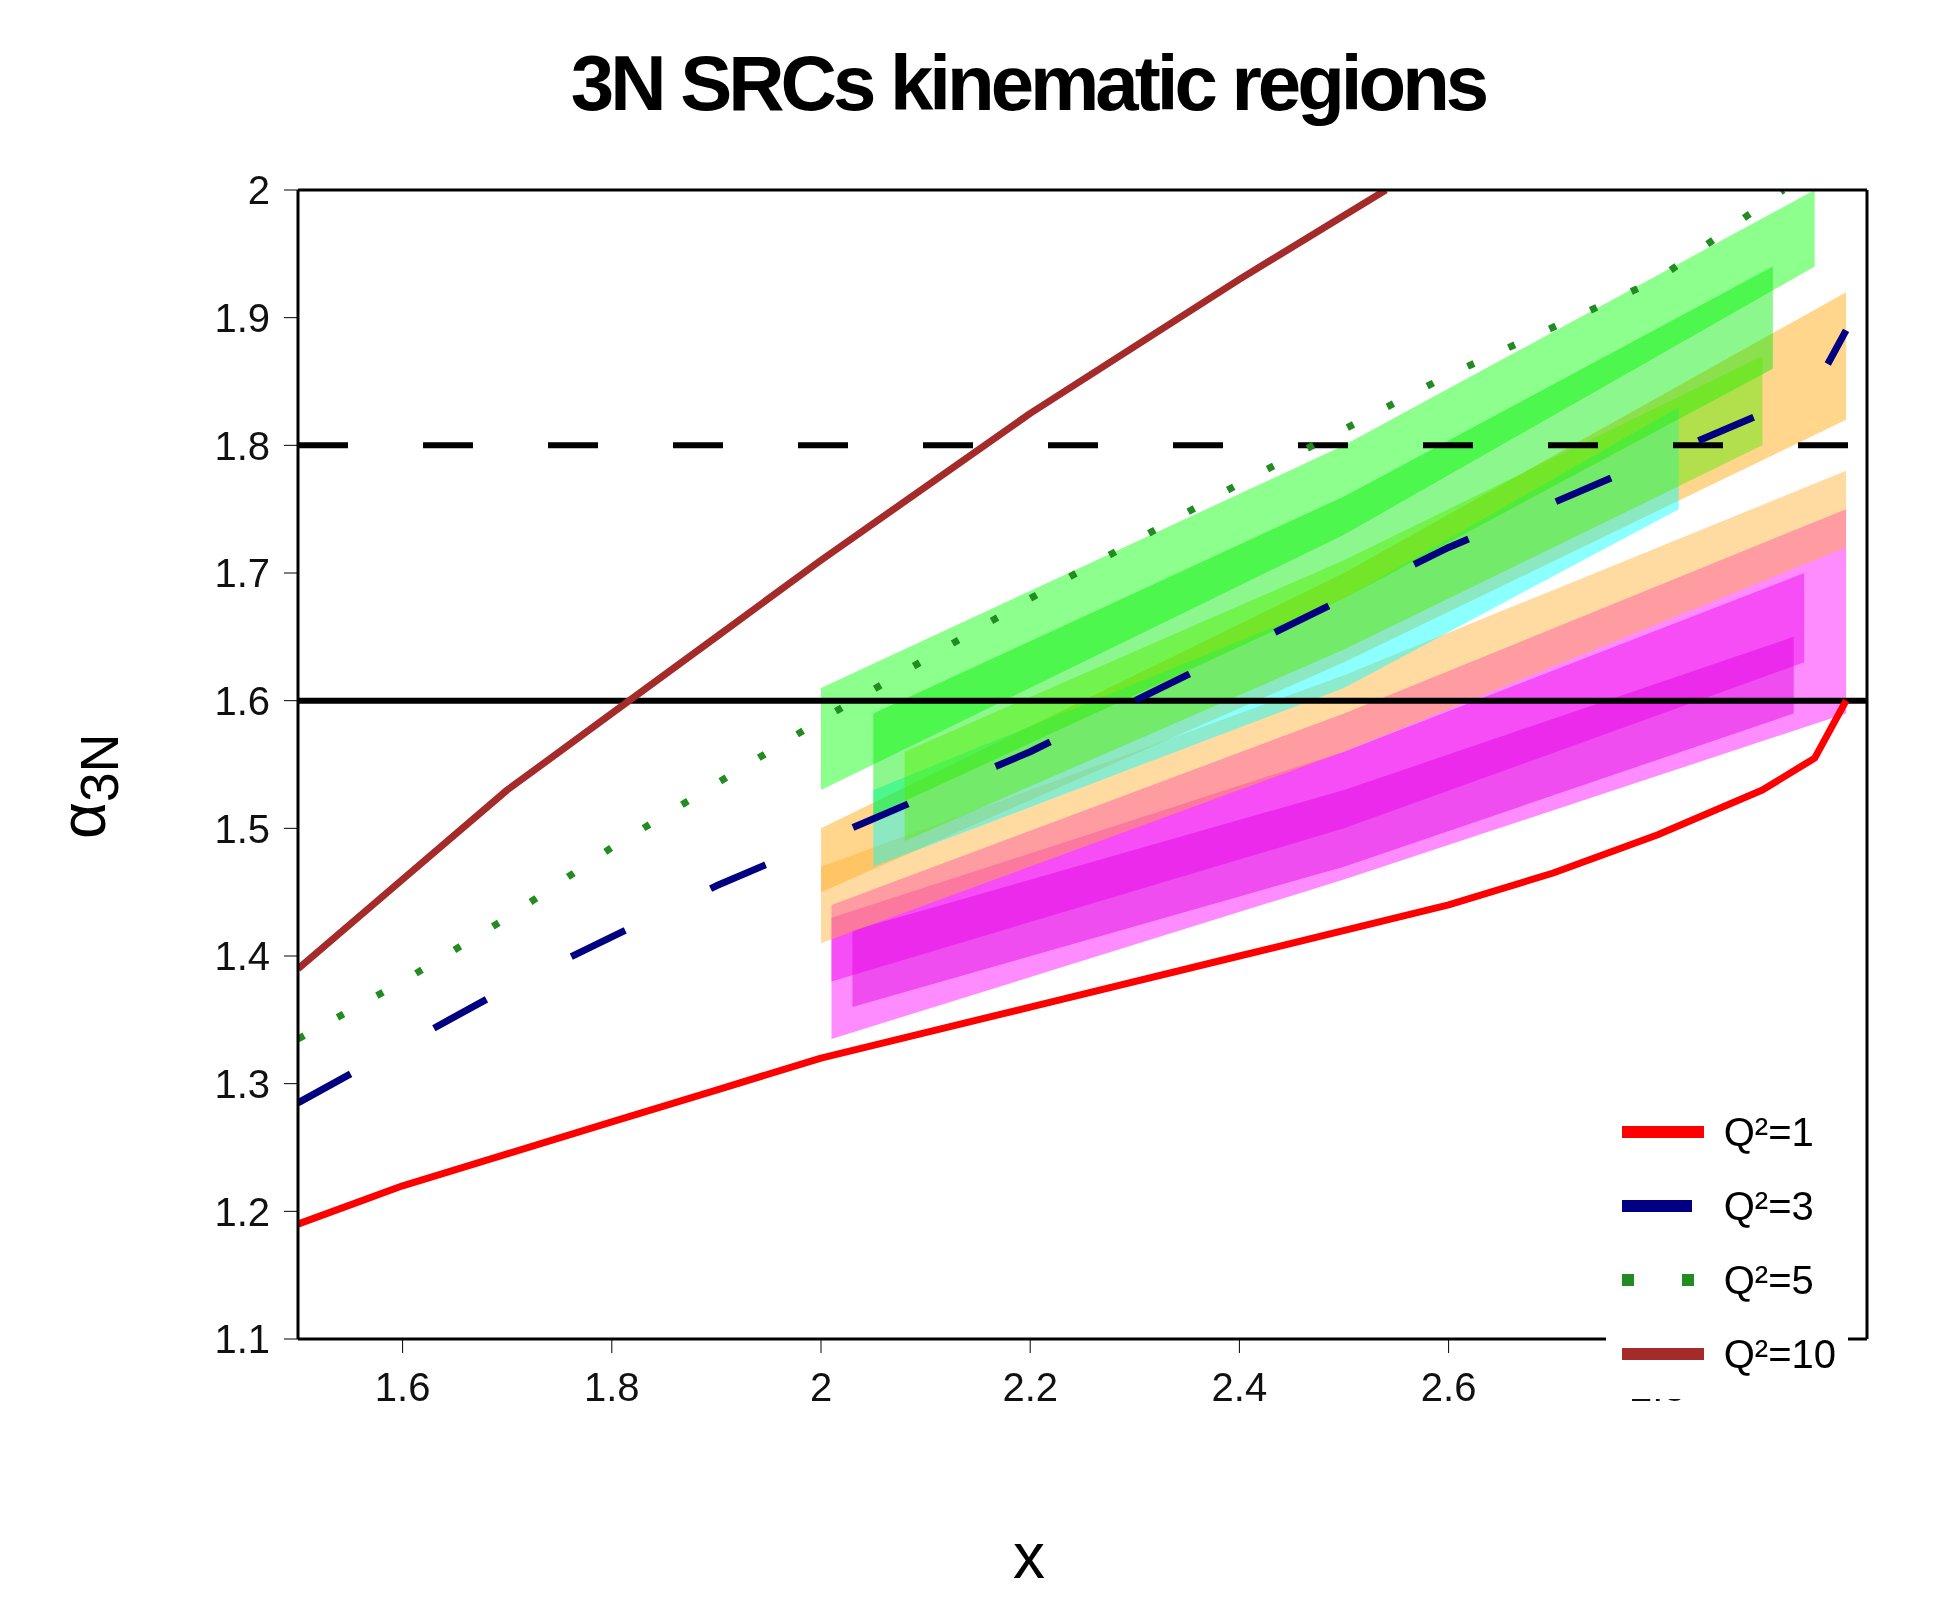  Describe the element at coordinates (402, 1387) in the screenshot. I see `x-tick-label: 1.6` at that location.